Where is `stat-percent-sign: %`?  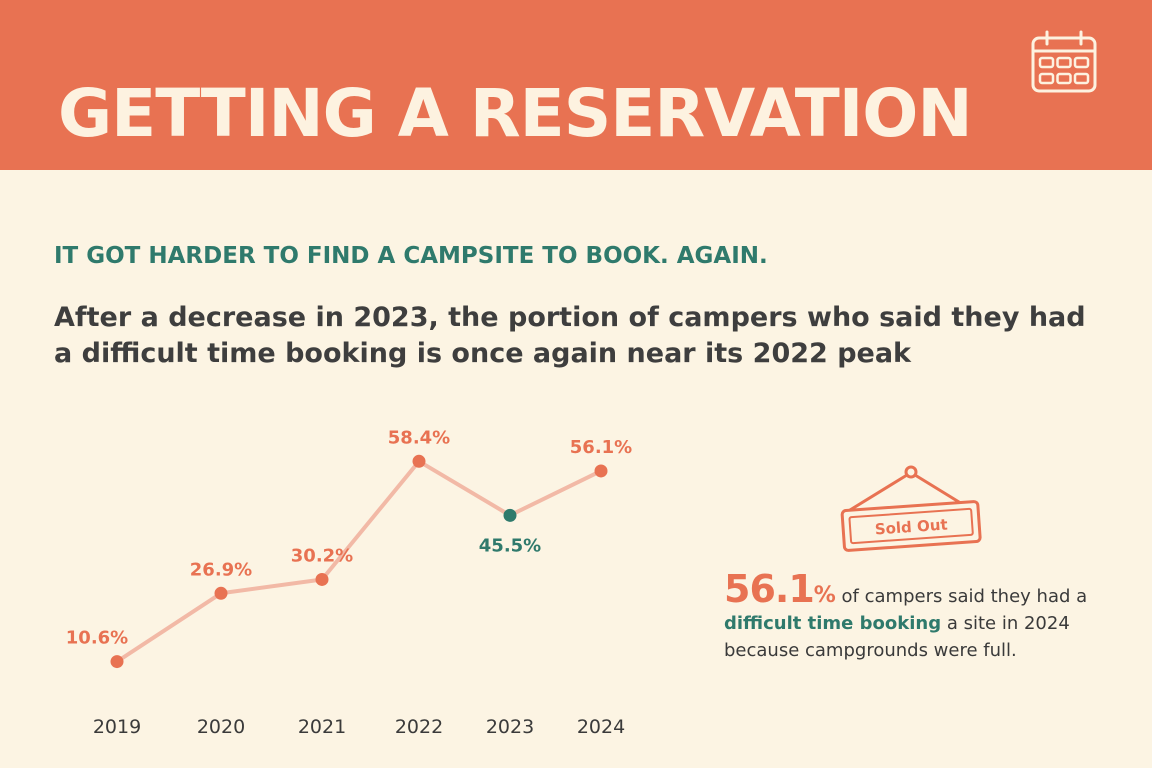
stat-percent-sign: % is located at coordinates (824, 595).